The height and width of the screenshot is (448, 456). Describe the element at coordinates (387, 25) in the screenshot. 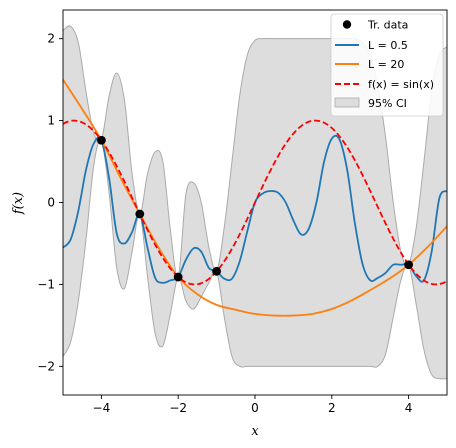

I see `legend-label-training-data: Tr. data` at that location.